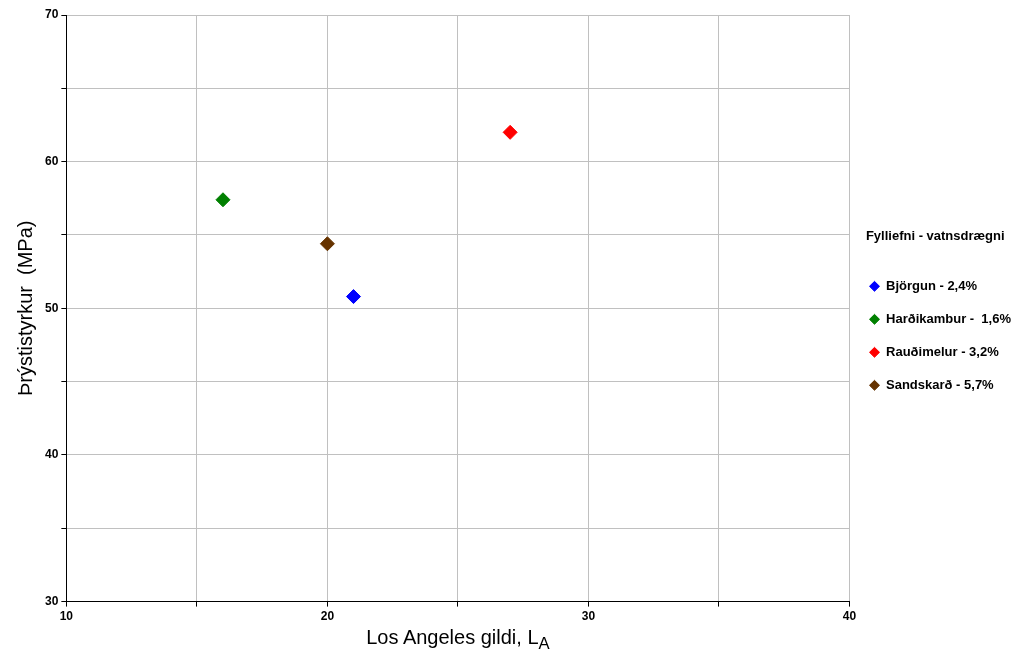 Image resolution: width=1026 pixels, height=657 pixels. What do you see at coordinates (327, 616) in the screenshot?
I see `x-tick-label: 20` at bounding box center [327, 616].